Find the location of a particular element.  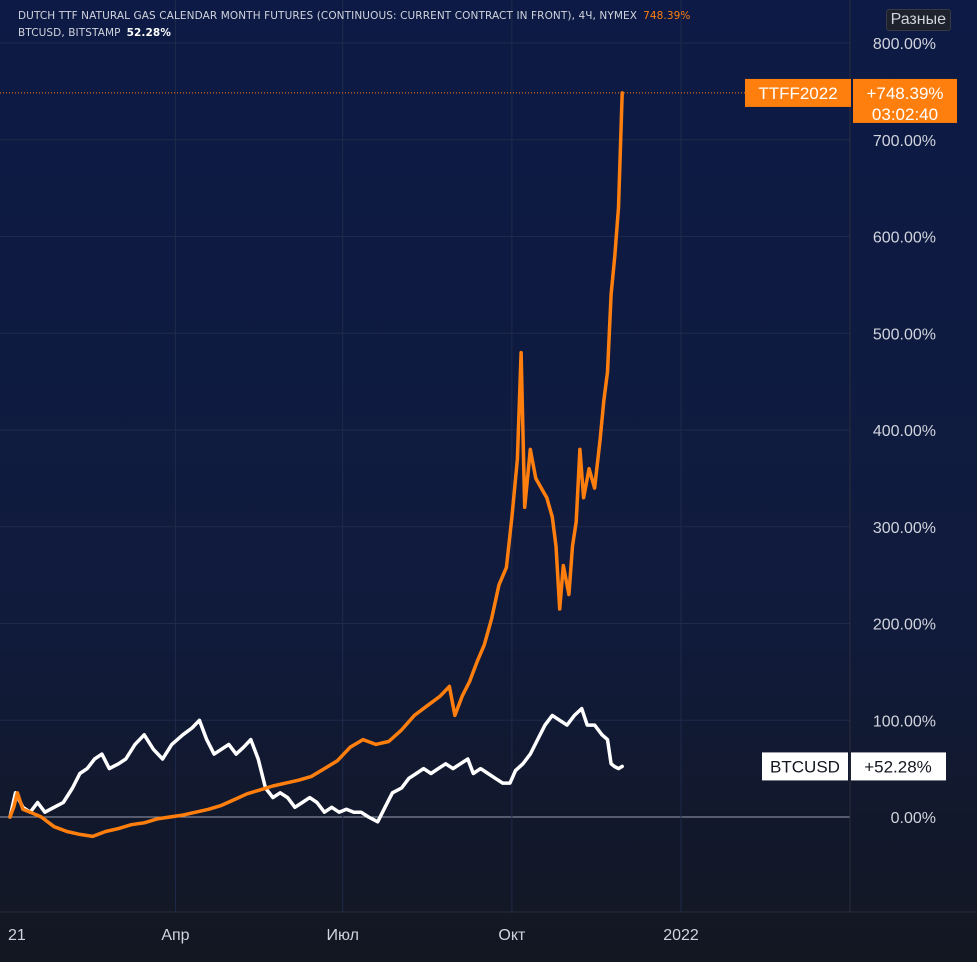

btc-symbol-badge is located at coordinates (805, 766).